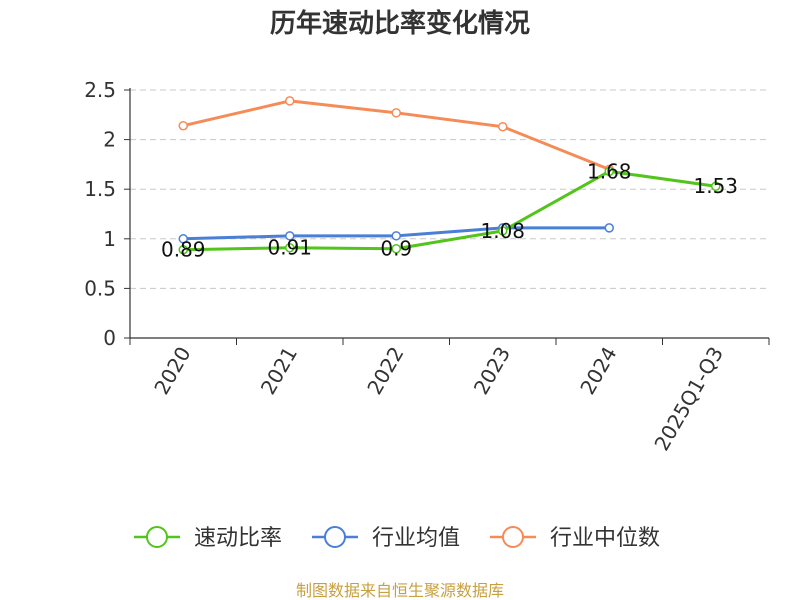  What do you see at coordinates (100, 288) in the screenshot?
I see `y-tick-label: 0.5` at bounding box center [100, 288].